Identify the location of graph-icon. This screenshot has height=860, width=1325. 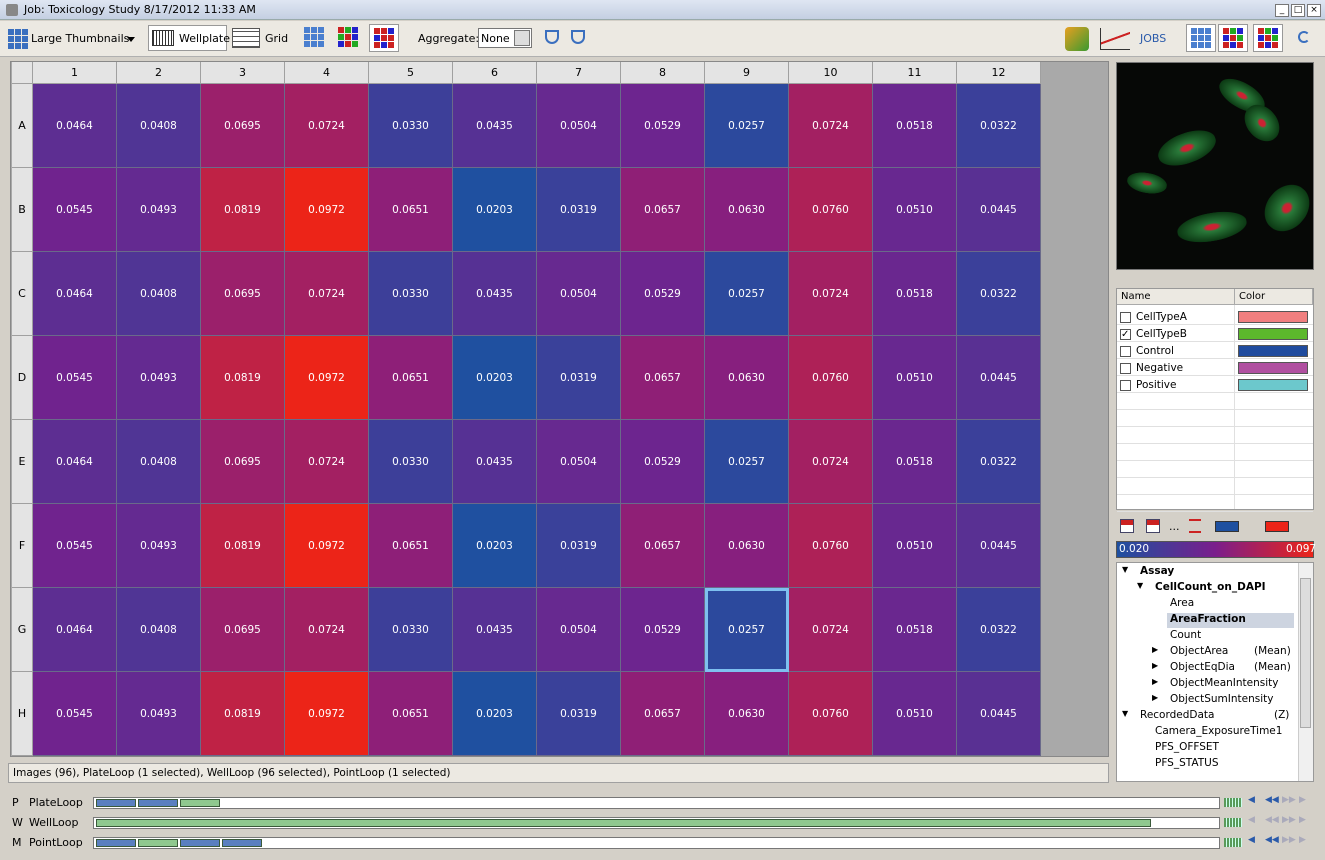
(1115, 39).